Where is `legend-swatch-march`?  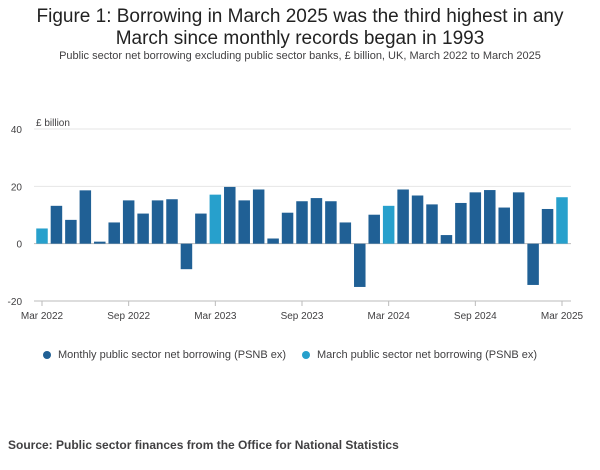
legend-swatch-march is located at coordinates (306, 355).